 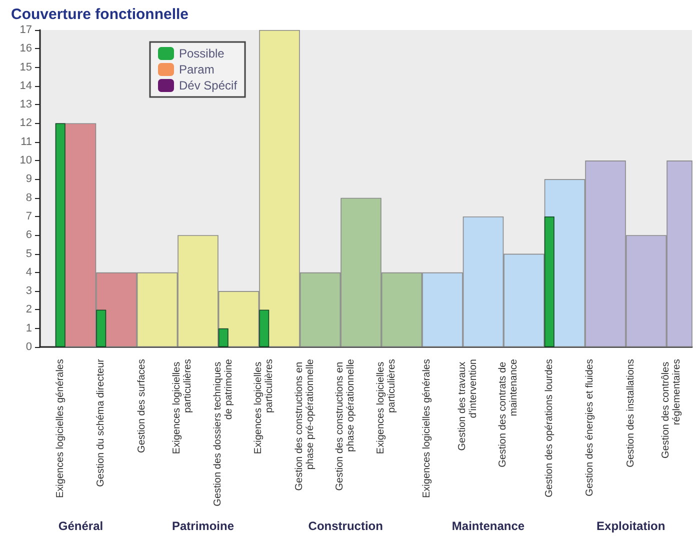 What do you see at coordinates (631, 526) in the screenshot?
I see `text: Exploitation` at bounding box center [631, 526].